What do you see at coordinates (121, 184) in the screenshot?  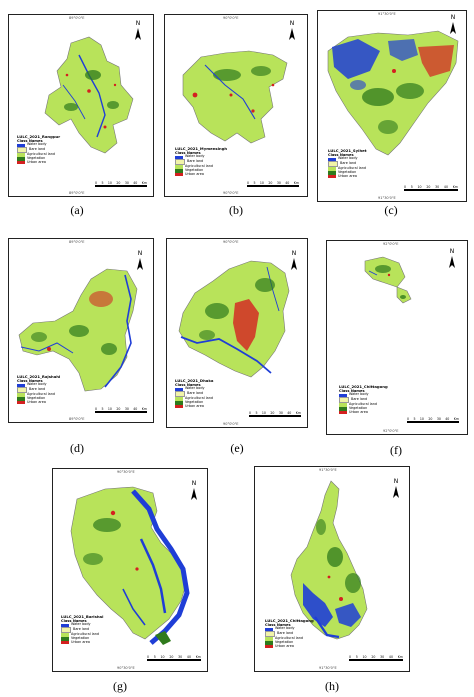 I see `scale-bar-a: 0 5 10 20 30 40 Km` at bounding box center [121, 184].